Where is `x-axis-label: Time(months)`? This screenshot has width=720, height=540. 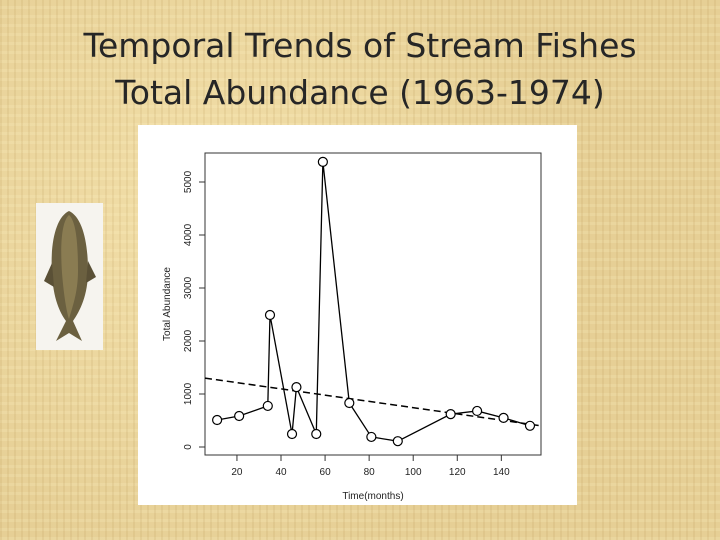 x-axis-label: Time(months) is located at coordinates (372, 496).